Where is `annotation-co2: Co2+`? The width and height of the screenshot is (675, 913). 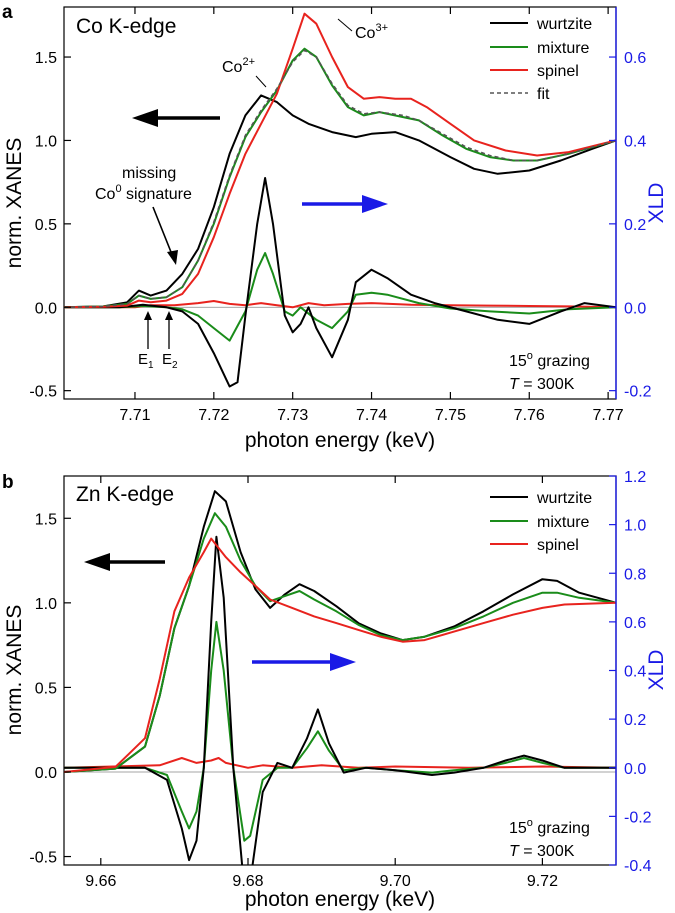
annotation-co2: Co2+ is located at coordinates (244, 72).